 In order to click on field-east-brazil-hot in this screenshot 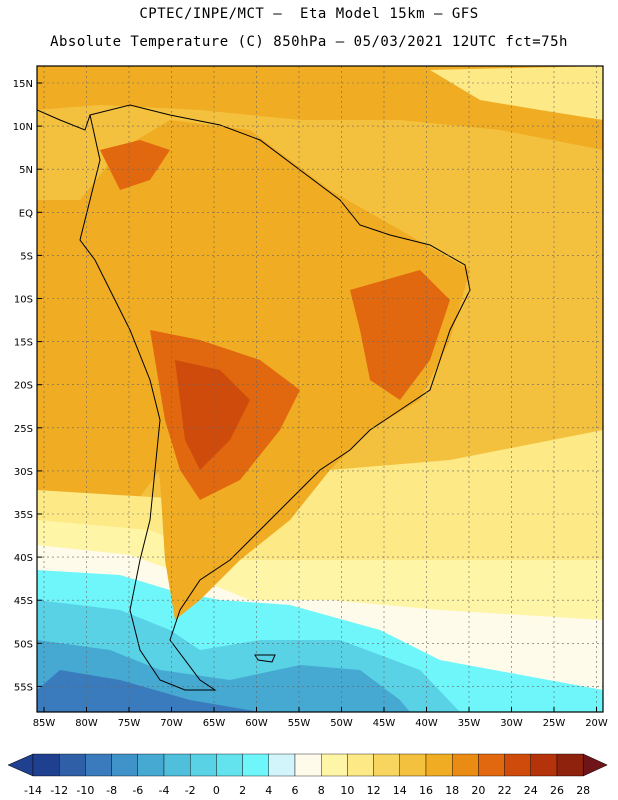, I will do `click(400, 335)`.